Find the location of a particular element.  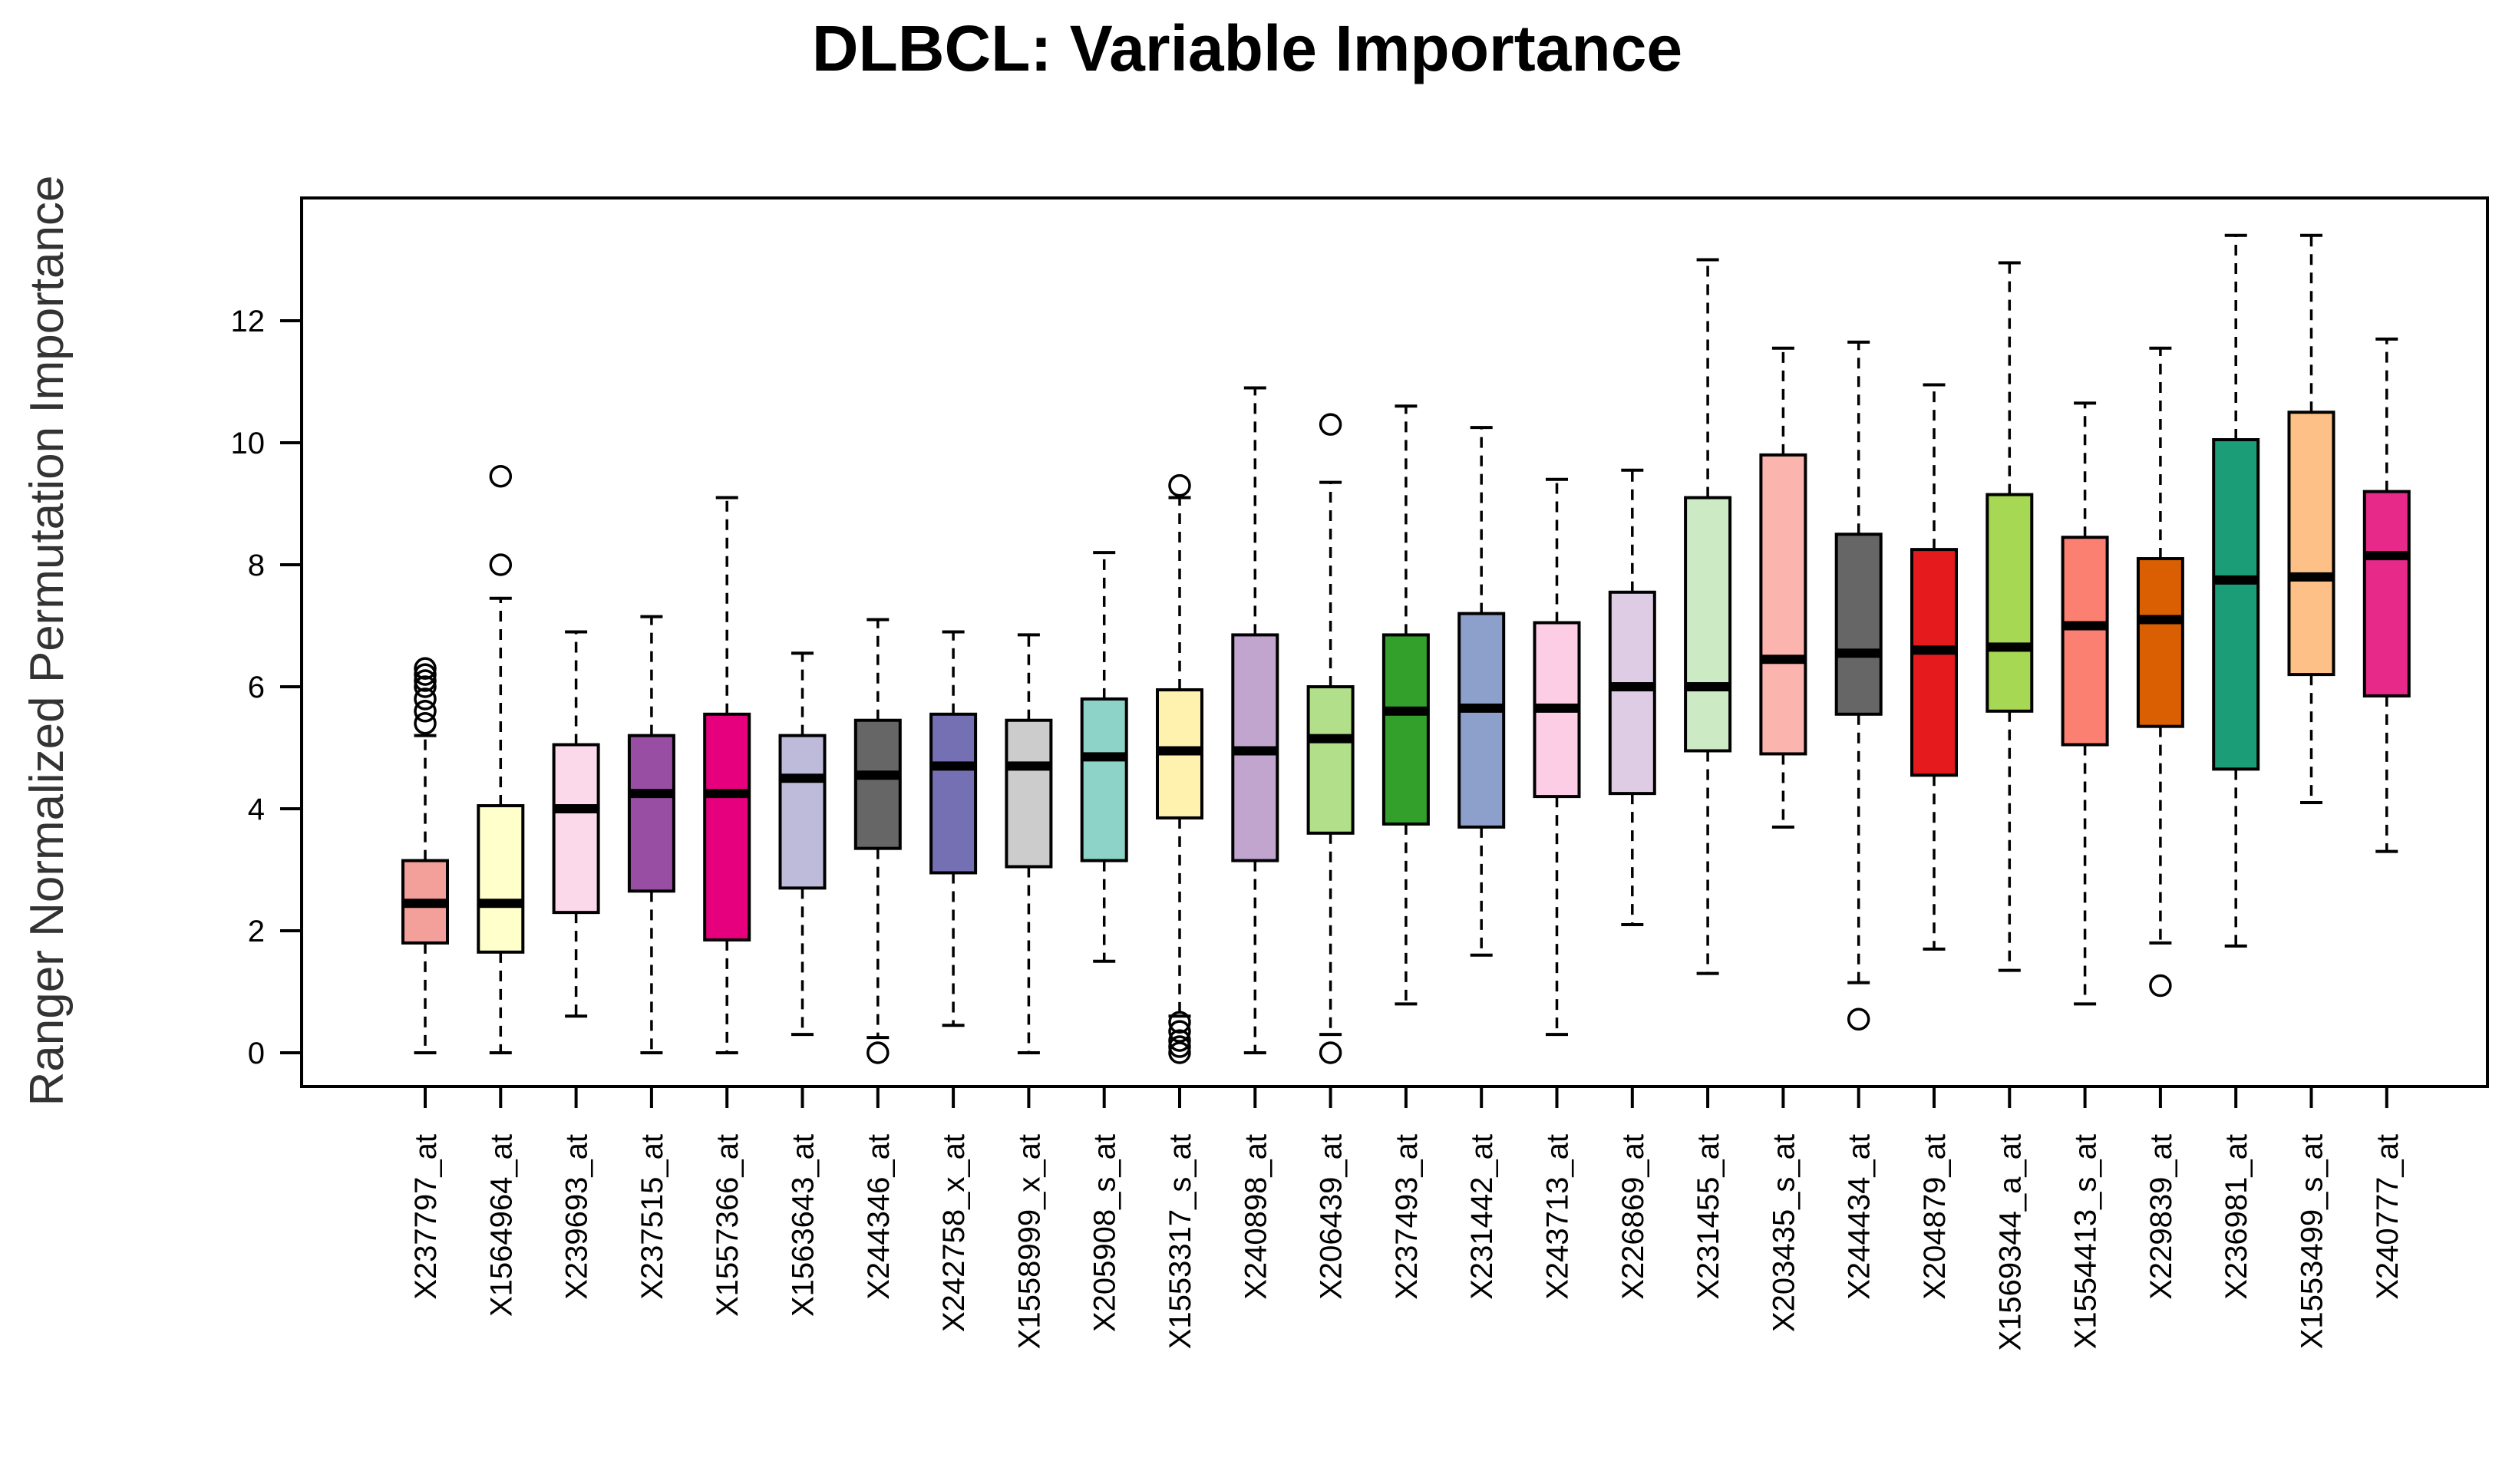

box-X1553499_s_at is located at coordinates (2311, 519).